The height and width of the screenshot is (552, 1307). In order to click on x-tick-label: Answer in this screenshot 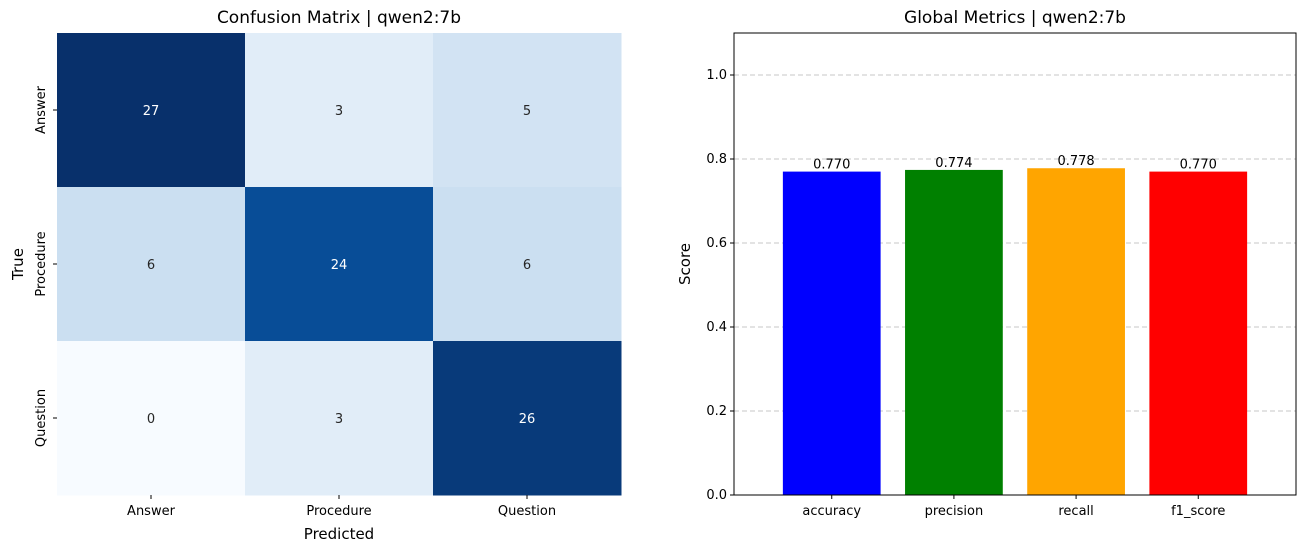, I will do `click(151, 511)`.